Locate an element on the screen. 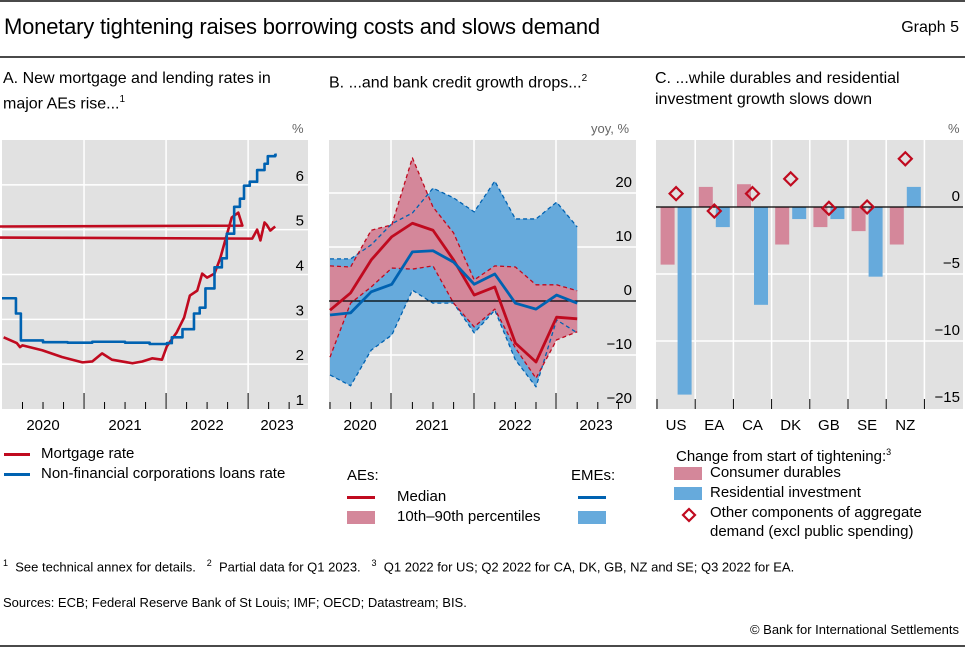  legend-aes-heading: AEs: is located at coordinates (363, 475).